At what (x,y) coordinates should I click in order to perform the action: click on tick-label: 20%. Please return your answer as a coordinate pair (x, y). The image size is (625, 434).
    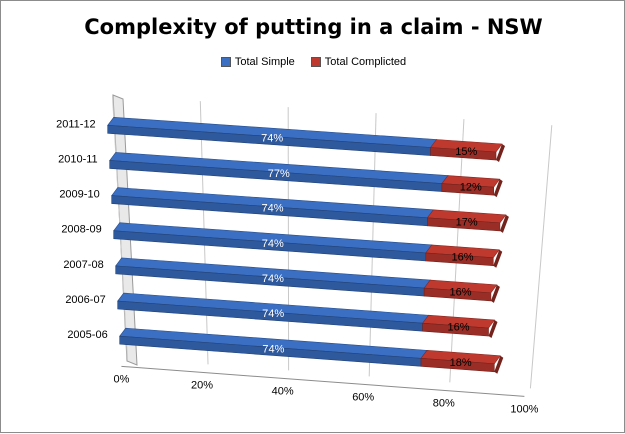
    Looking at the image, I should click on (202, 385).